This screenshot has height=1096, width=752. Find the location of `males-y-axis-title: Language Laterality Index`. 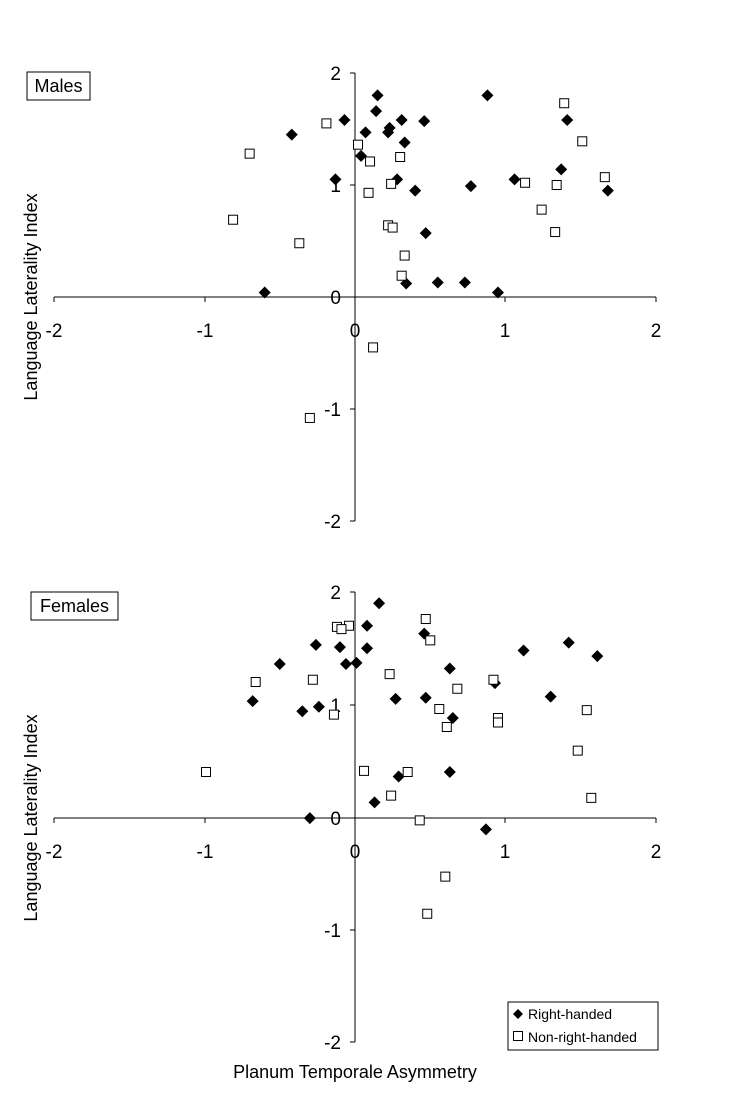

males-y-axis-title: Language Laterality Index is located at coordinates (31, 296).